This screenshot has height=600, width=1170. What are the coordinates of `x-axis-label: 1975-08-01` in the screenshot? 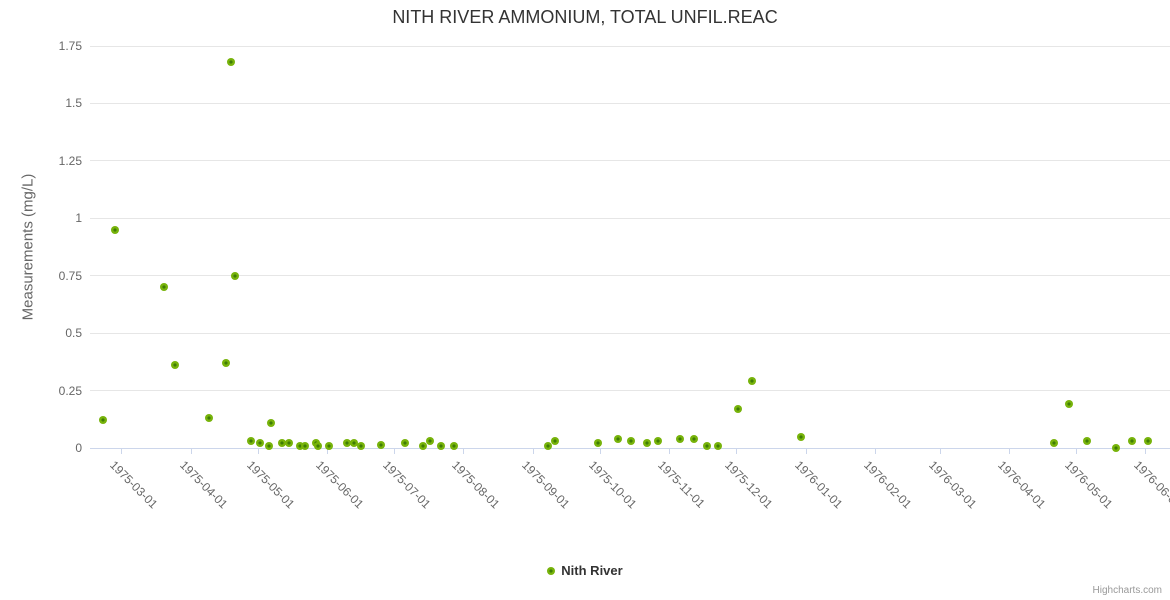 It's located at (476, 485).